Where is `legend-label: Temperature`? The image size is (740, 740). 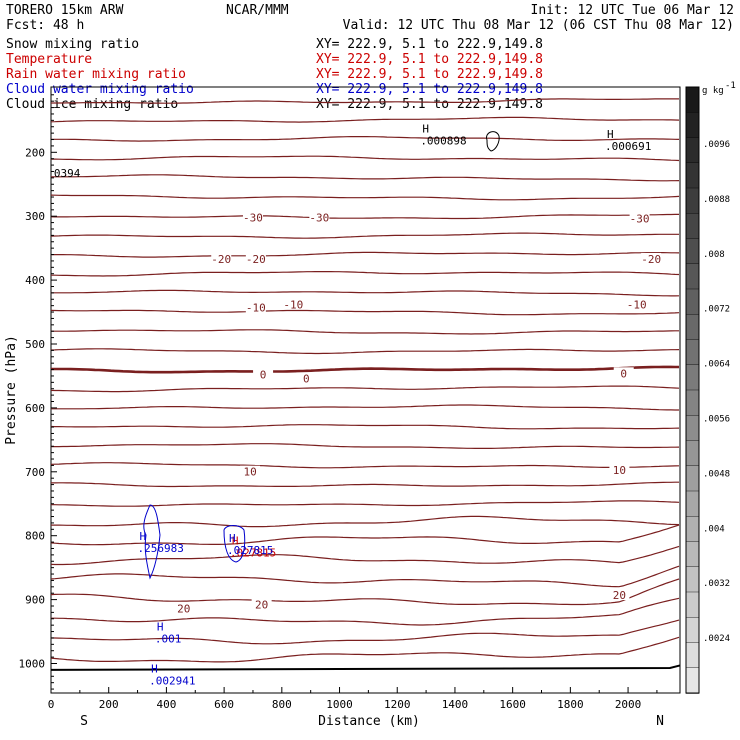 legend-label: Temperature is located at coordinates (49, 59).